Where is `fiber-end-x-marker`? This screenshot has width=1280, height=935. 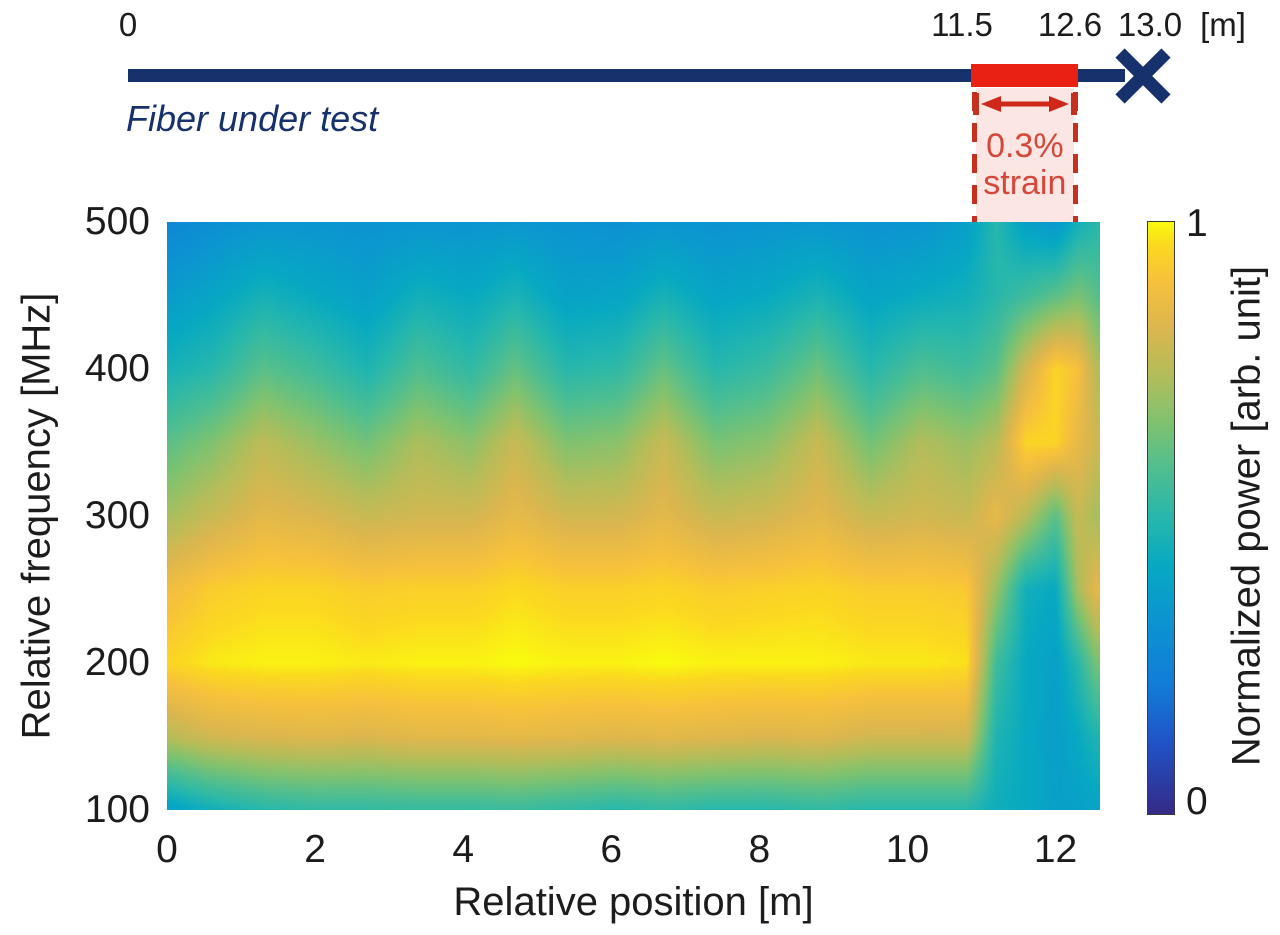
fiber-end-x-marker is located at coordinates (1143, 76).